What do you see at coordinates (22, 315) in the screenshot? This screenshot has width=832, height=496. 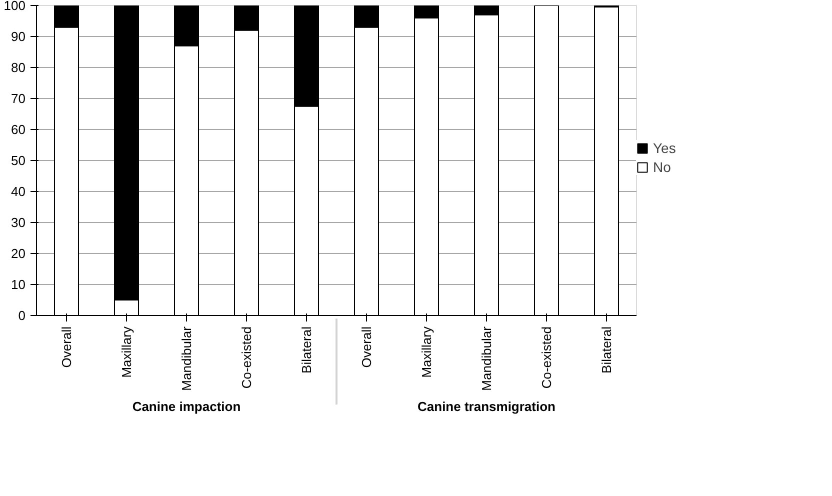 I see `y-tick-label: 0` at bounding box center [22, 315].